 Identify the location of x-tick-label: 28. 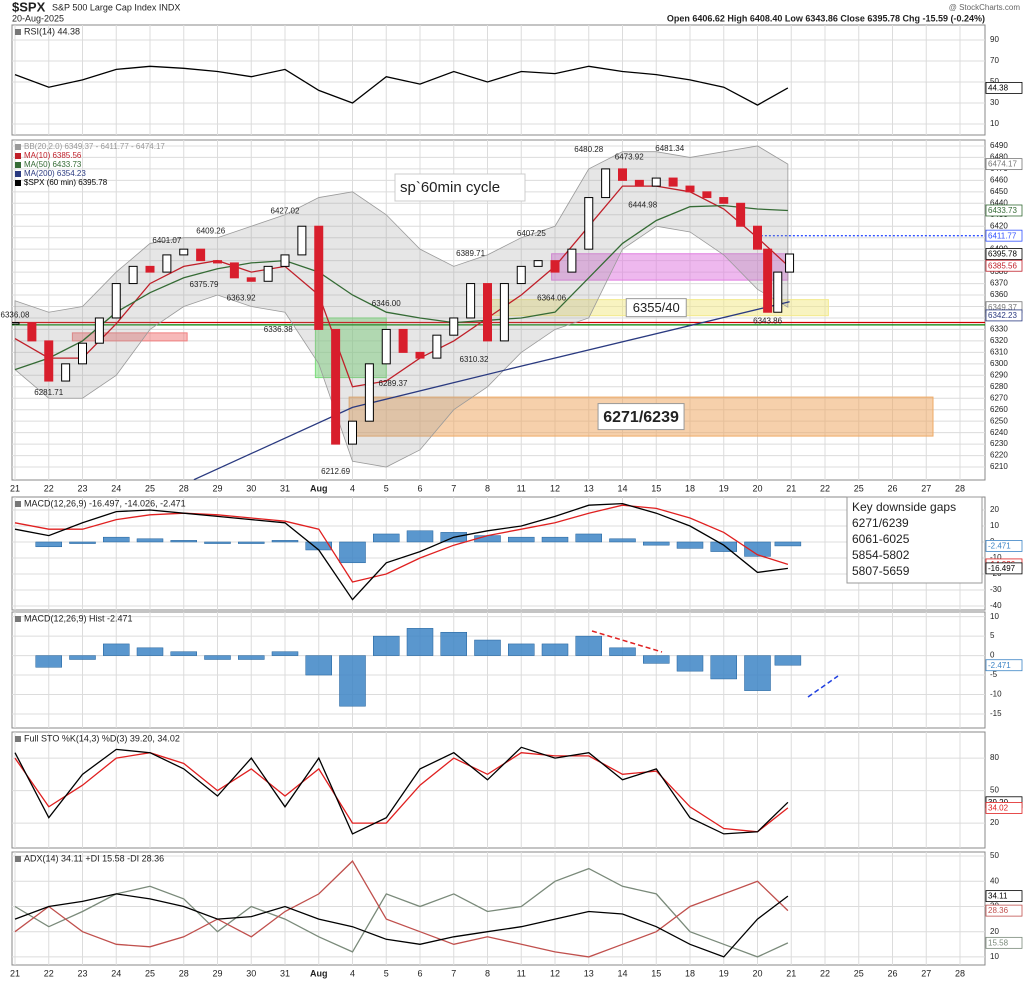
(960, 973).